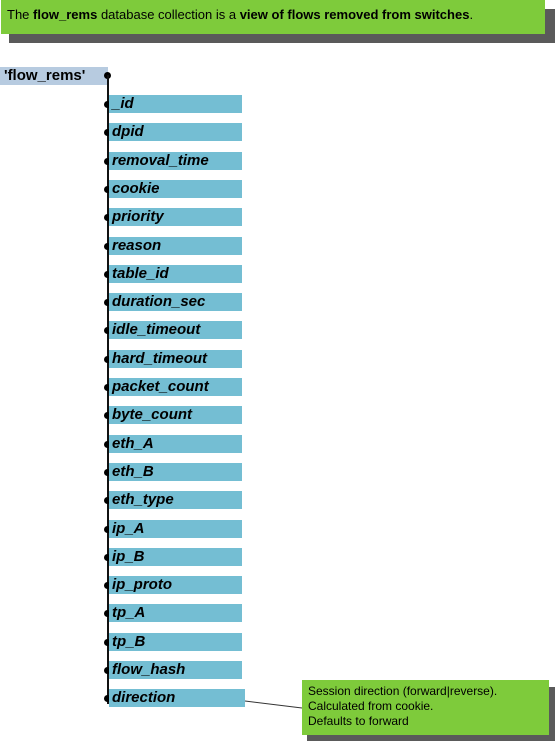  I want to click on field-dpid: dpid, so click(175, 132).